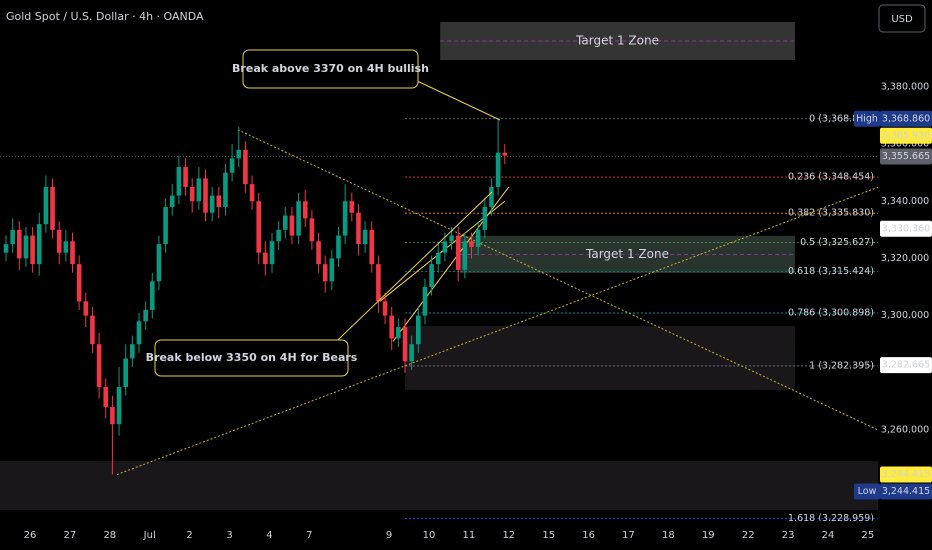 This screenshot has height=550, width=932. I want to click on currency-button, so click(902, 18).